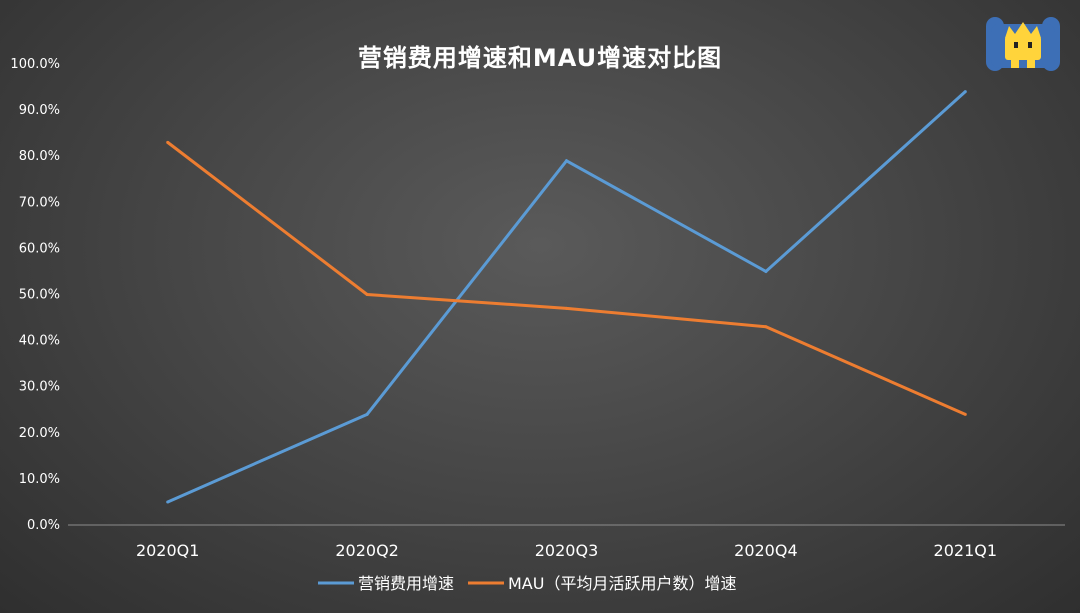 Image resolution: width=1080 pixels, height=613 pixels. I want to click on x-tick-label: 2020Q2, so click(367, 550).